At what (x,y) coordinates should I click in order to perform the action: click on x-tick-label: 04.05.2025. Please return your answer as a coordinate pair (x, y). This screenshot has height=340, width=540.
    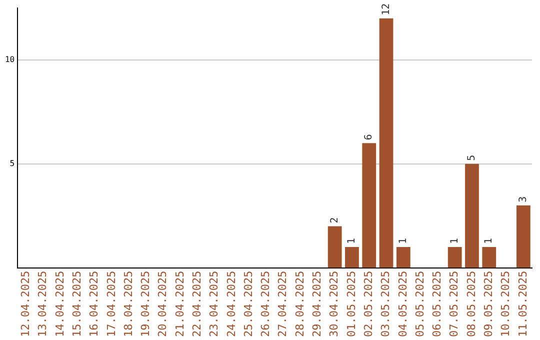
    Looking at the image, I should click on (403, 304).